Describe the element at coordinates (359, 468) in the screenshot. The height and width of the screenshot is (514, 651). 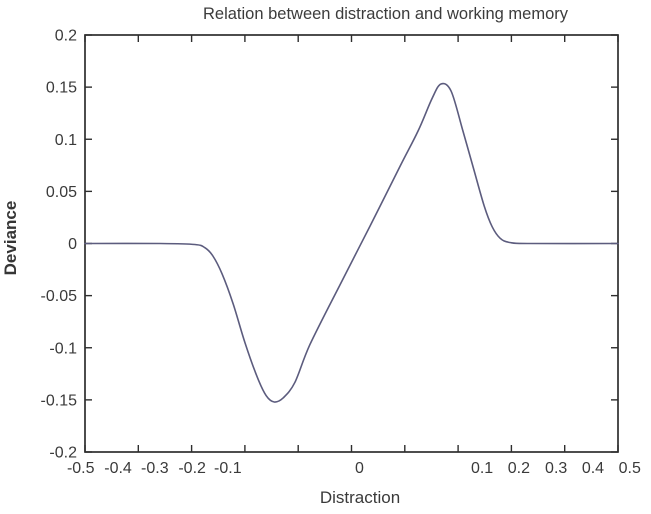
I see `x-tick-label: 0` at that location.